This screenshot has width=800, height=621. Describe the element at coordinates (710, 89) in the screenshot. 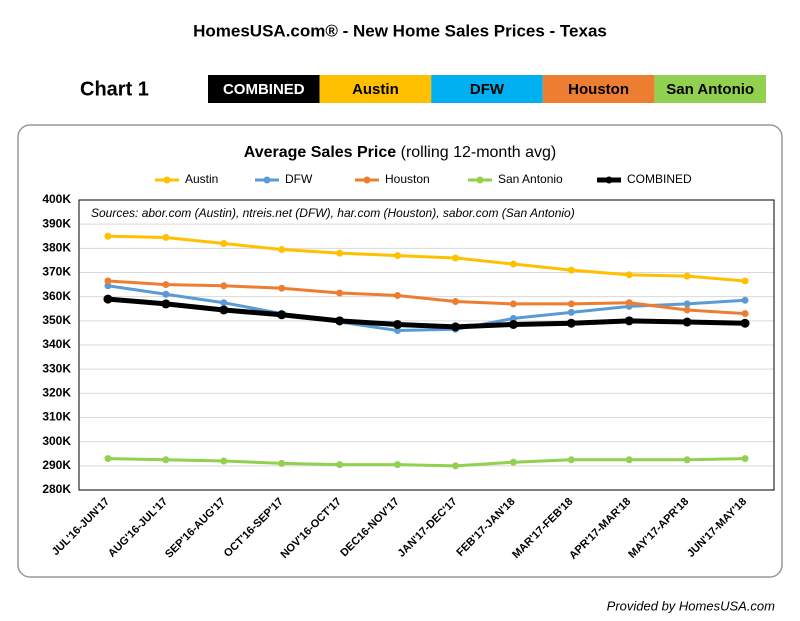

I see `tab-label: San Antonio` at that location.